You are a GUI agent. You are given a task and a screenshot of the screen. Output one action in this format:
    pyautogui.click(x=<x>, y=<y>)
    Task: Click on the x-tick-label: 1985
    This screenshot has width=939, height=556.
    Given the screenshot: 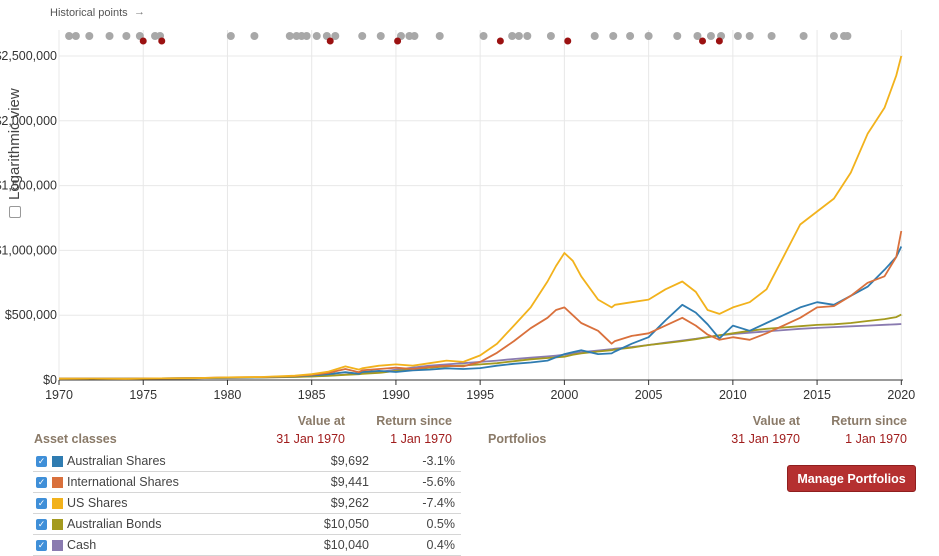 What is the action you would take?
    pyautogui.click(x=312, y=394)
    